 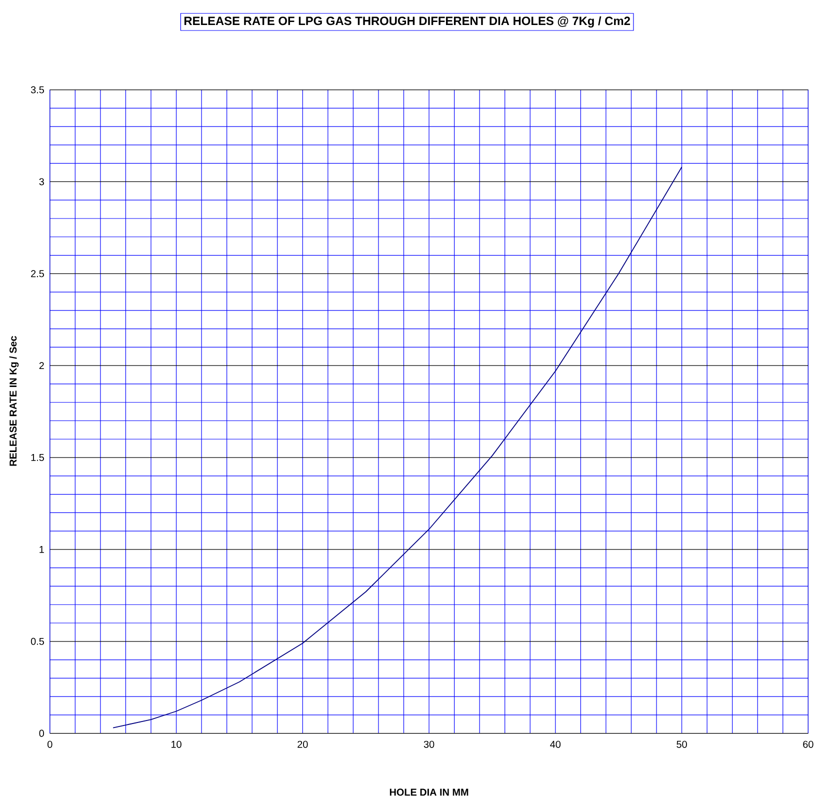 I want to click on y-tick-label: 2.5, so click(x=37, y=274).